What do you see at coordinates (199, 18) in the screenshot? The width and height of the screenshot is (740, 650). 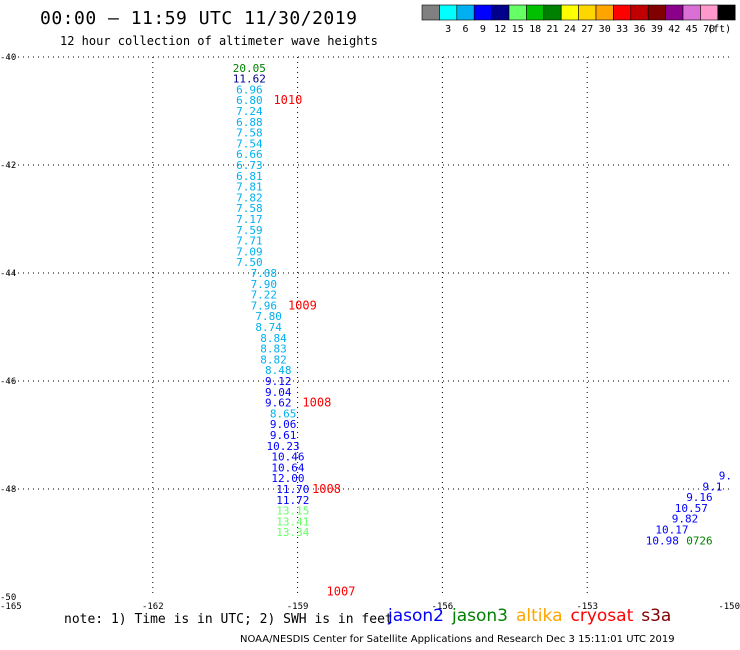 I see `chart-title: 00:00 – 11:59 UTC 11/30/2019` at bounding box center [199, 18].